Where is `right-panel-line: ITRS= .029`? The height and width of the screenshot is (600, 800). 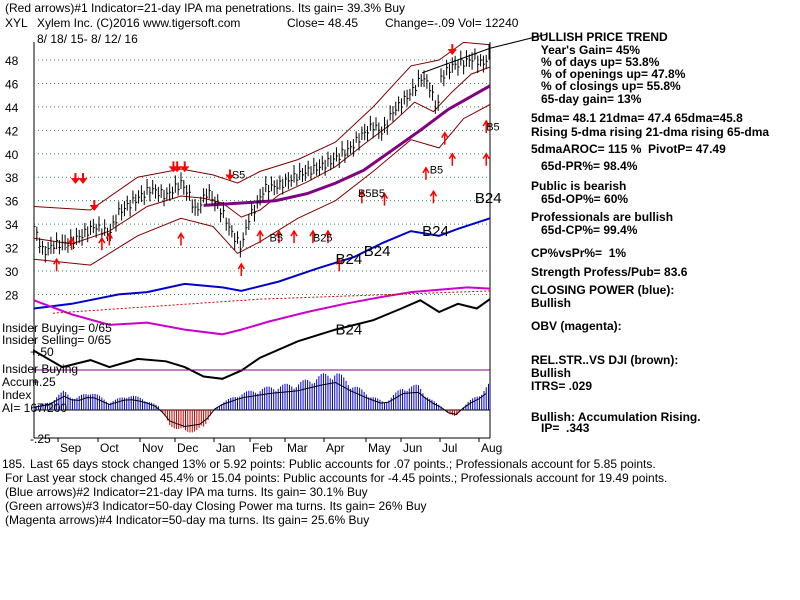 right-panel-line: ITRS= .029 is located at coordinates (562, 386).